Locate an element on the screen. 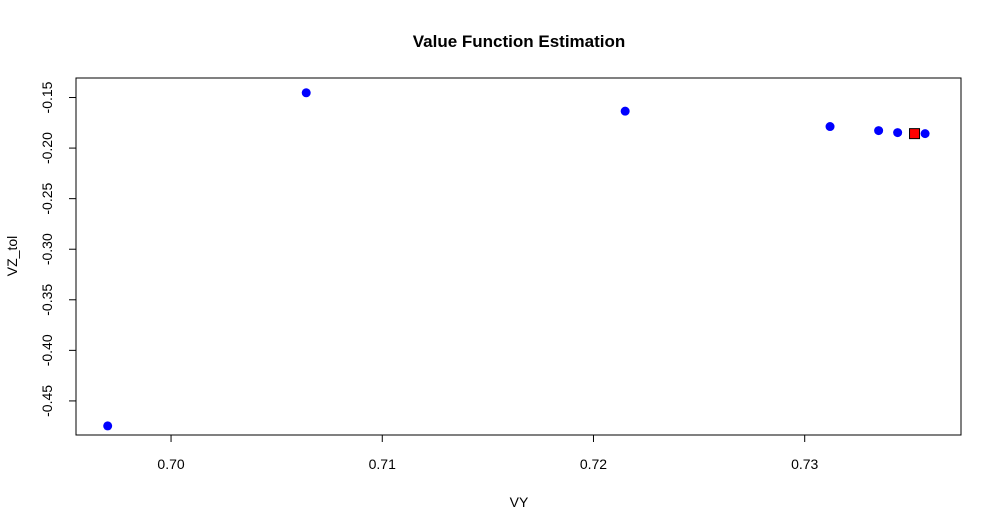  y-tick-label: -0.15 is located at coordinates (47, 97).